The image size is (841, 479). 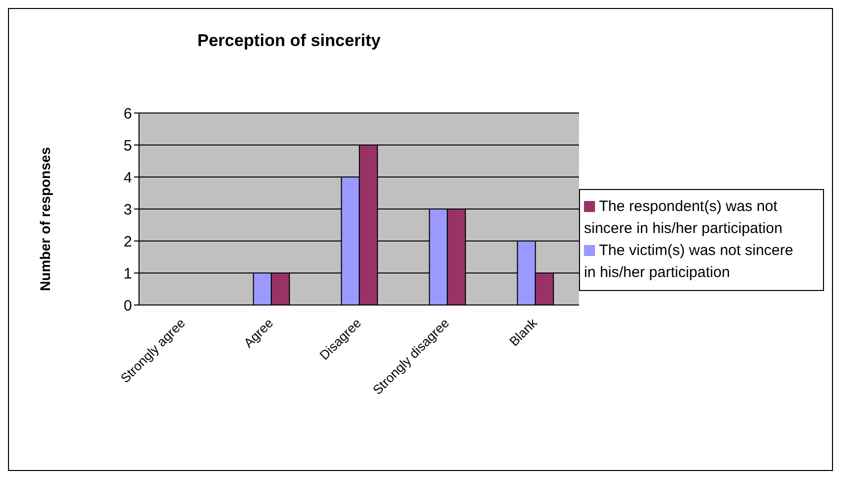 What do you see at coordinates (289, 41) in the screenshot?
I see `chart-title: Perception of sincerity` at bounding box center [289, 41].